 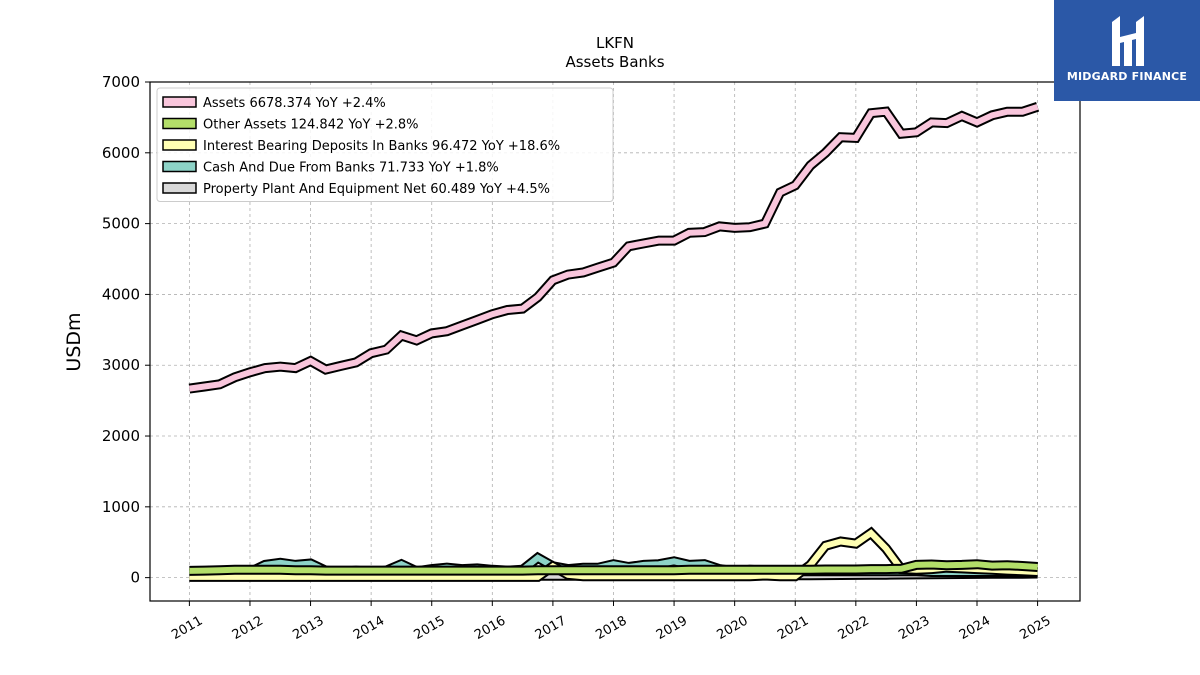 I want to click on series-interest-bearing-deposits-in-banks, so click(x=613, y=554).